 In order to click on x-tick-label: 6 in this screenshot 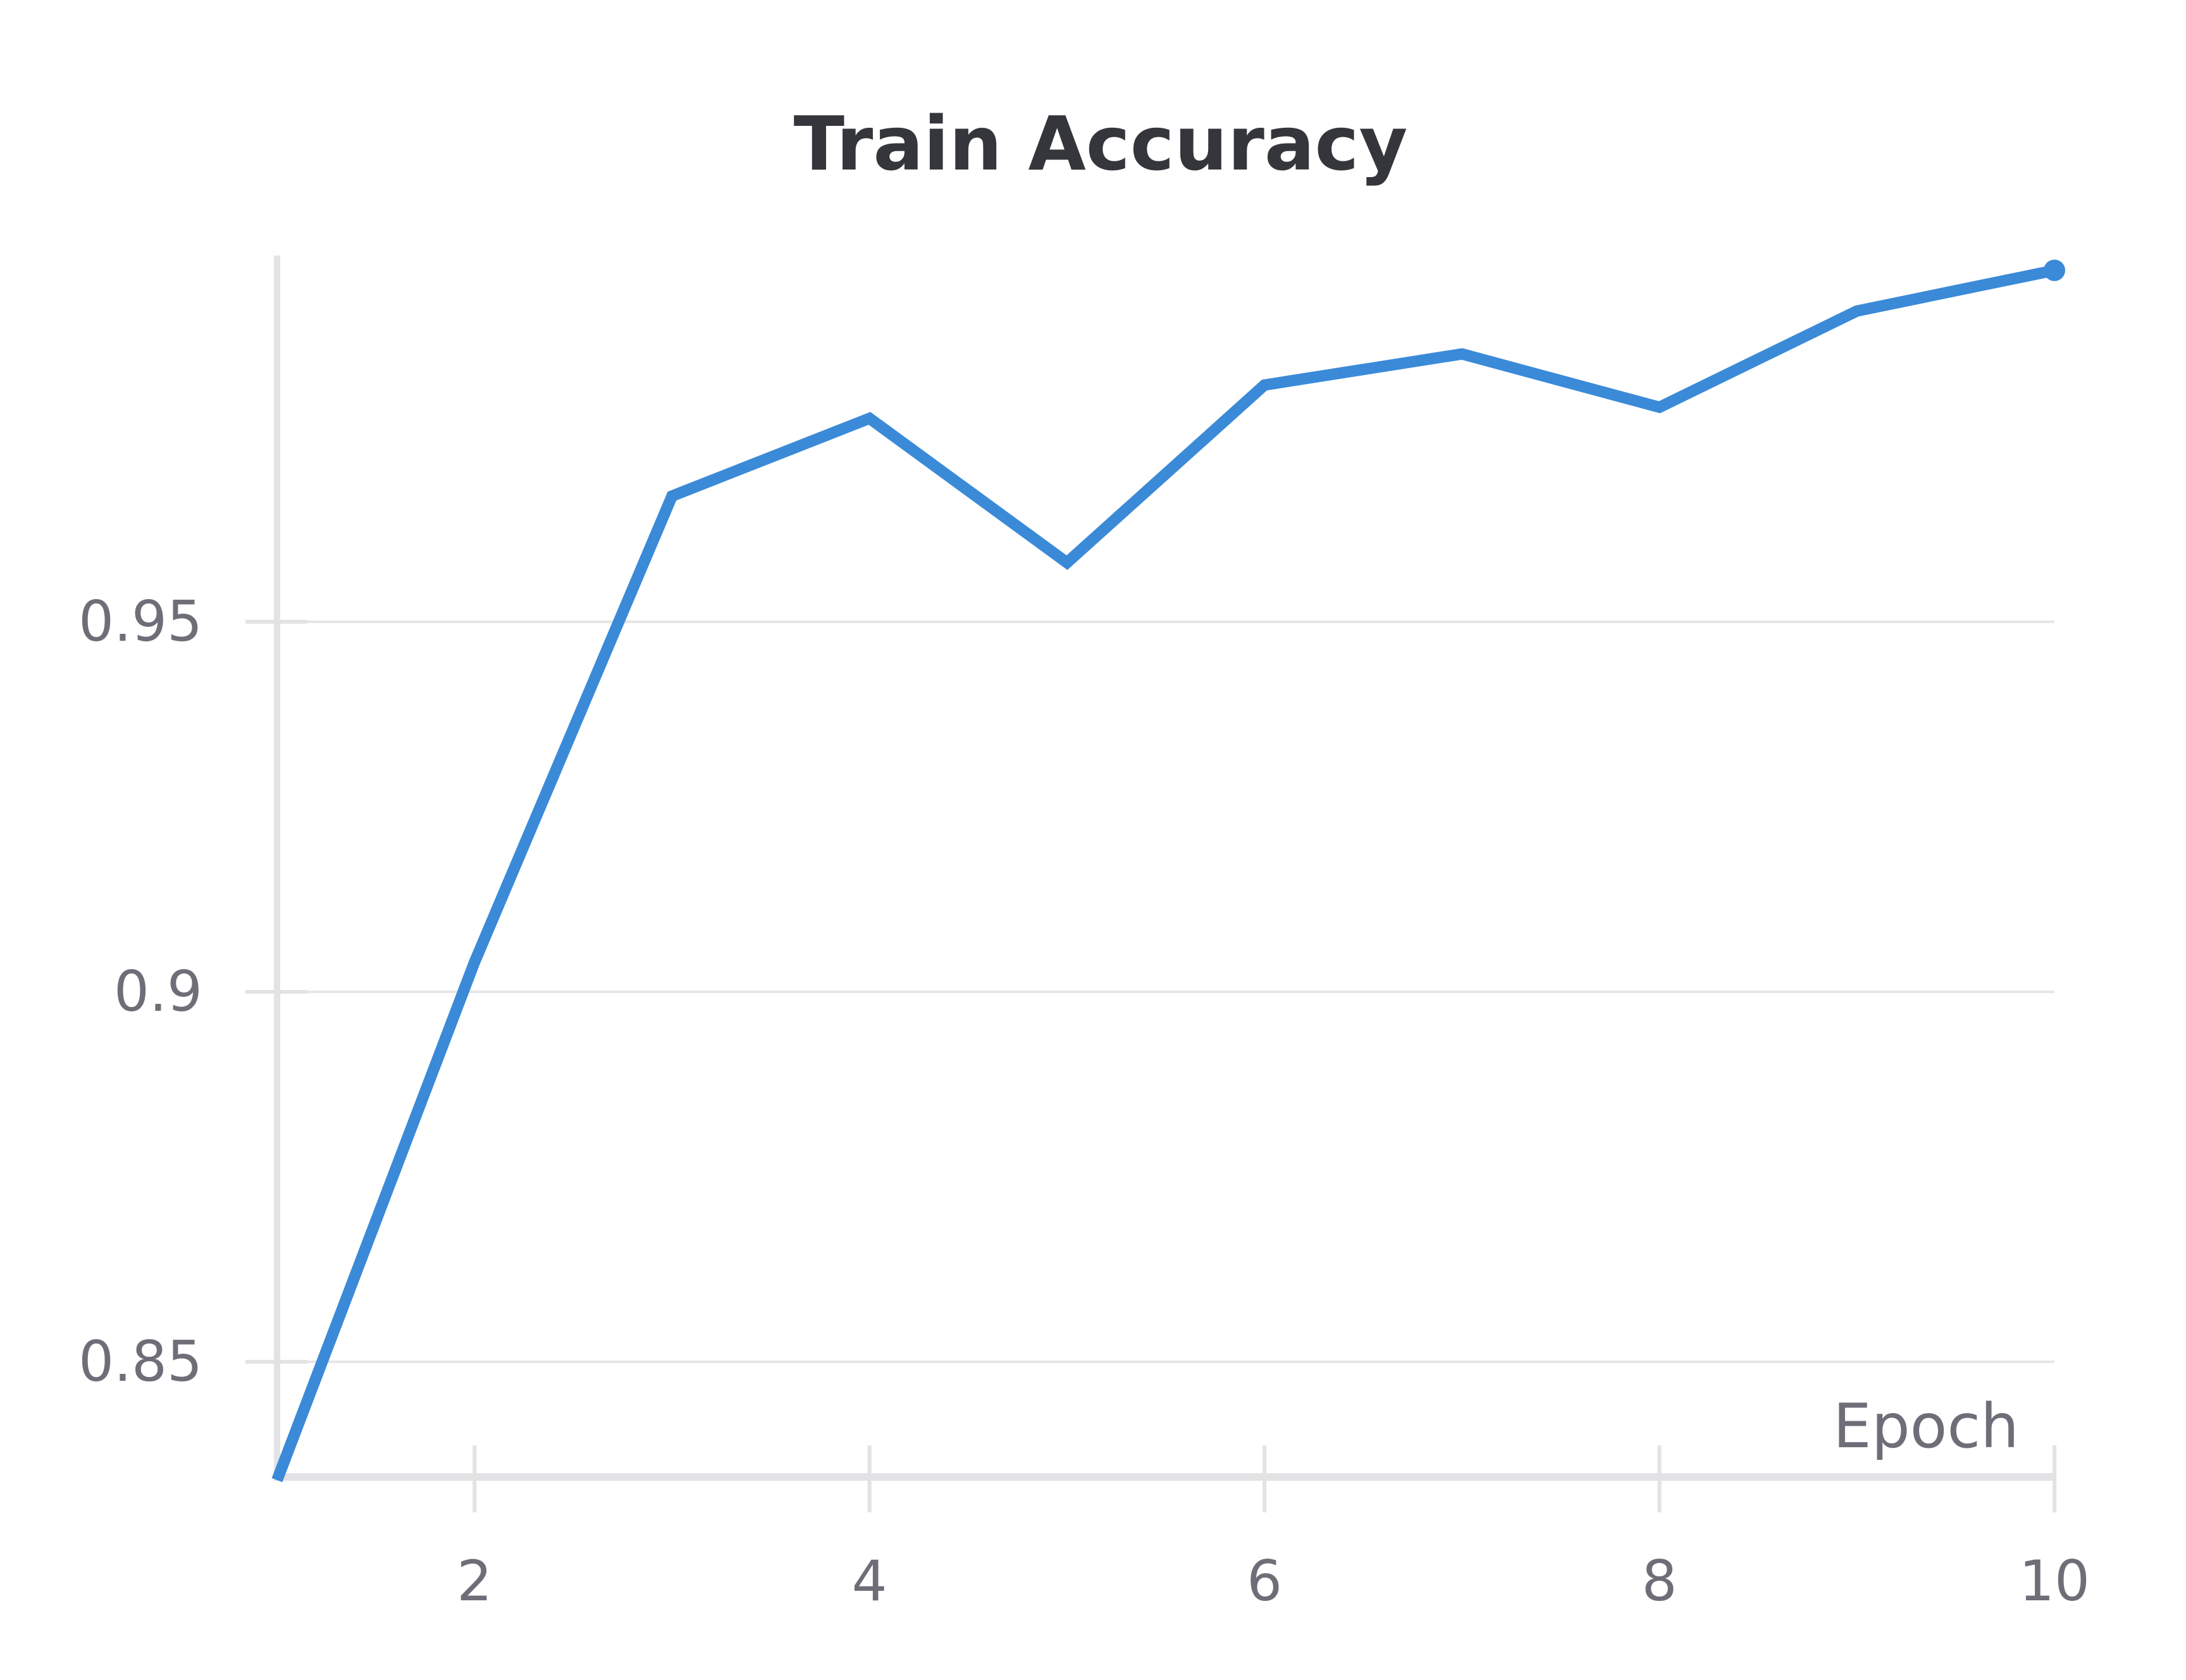, I will do `click(1264, 1581)`.